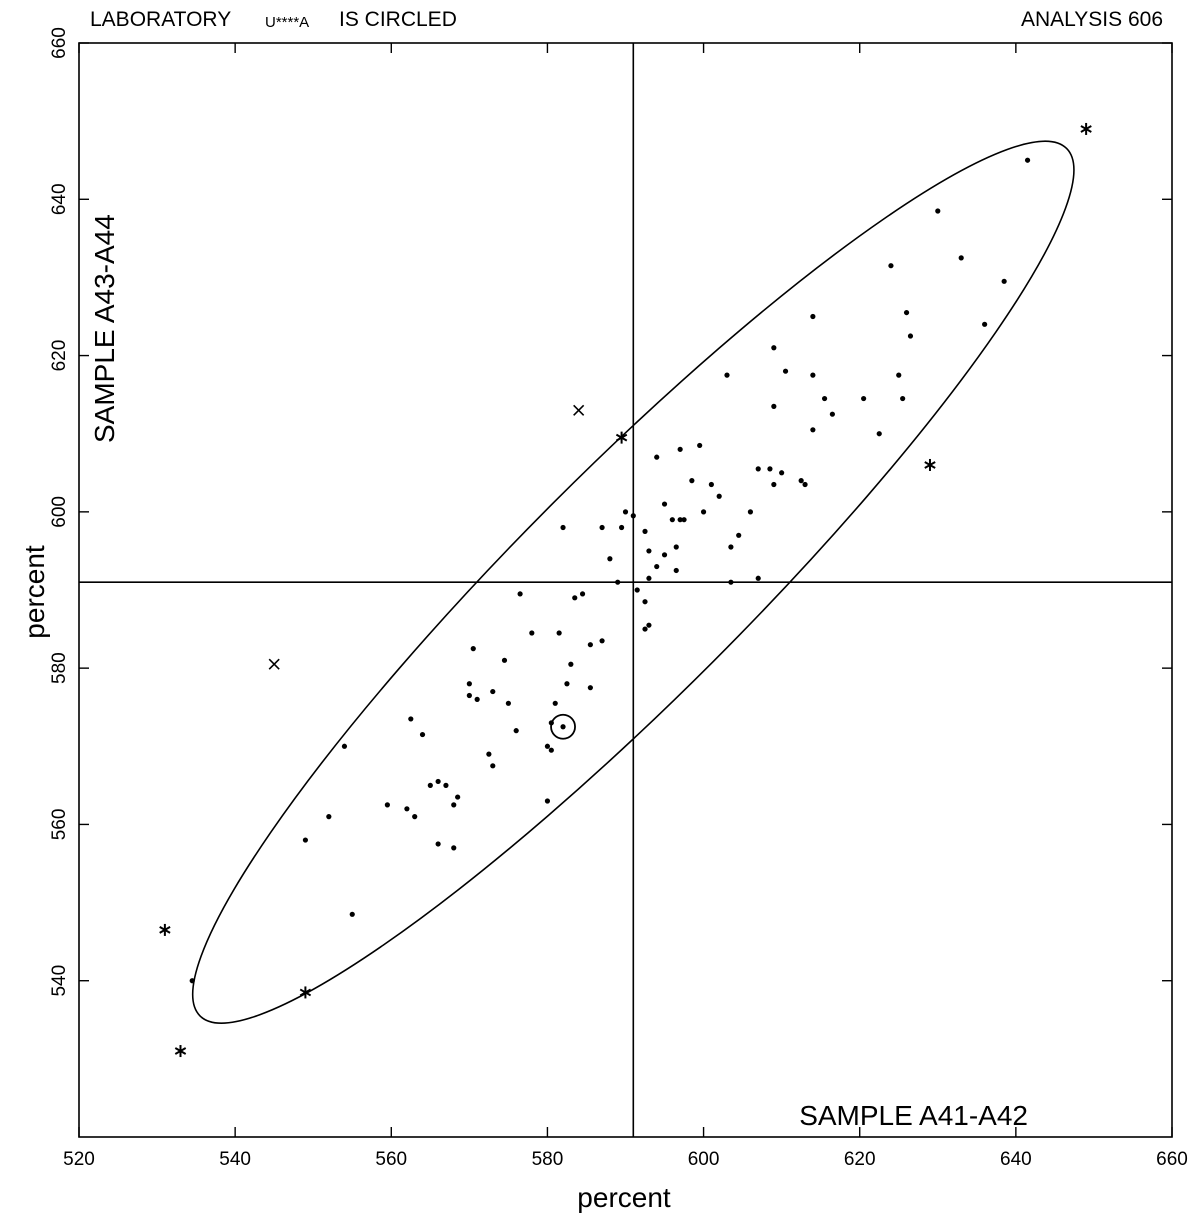 The image size is (1198, 1215). I want to click on y-tick-label: 640, so click(59, 199).